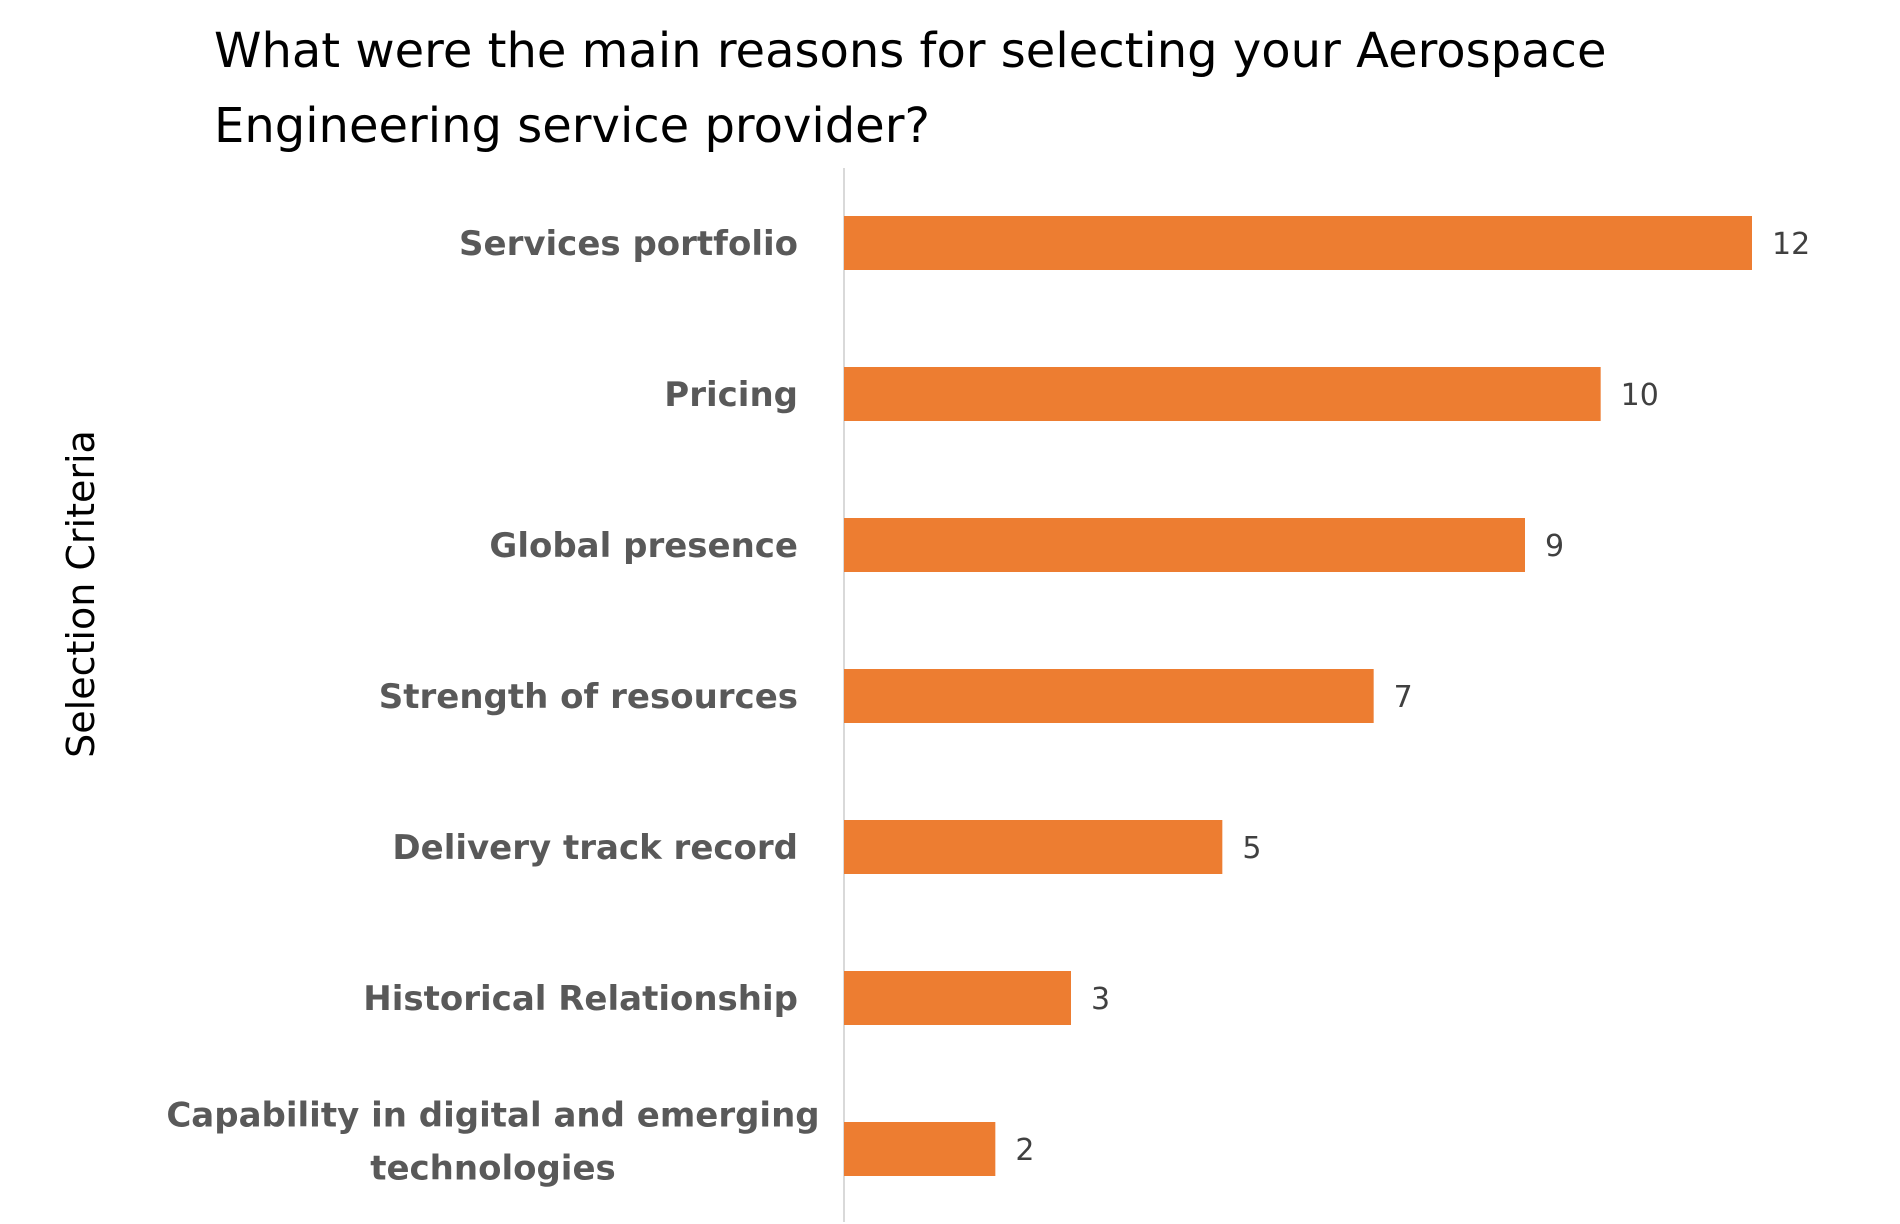  I want to click on category-label: Services portfolio, so click(628, 244).